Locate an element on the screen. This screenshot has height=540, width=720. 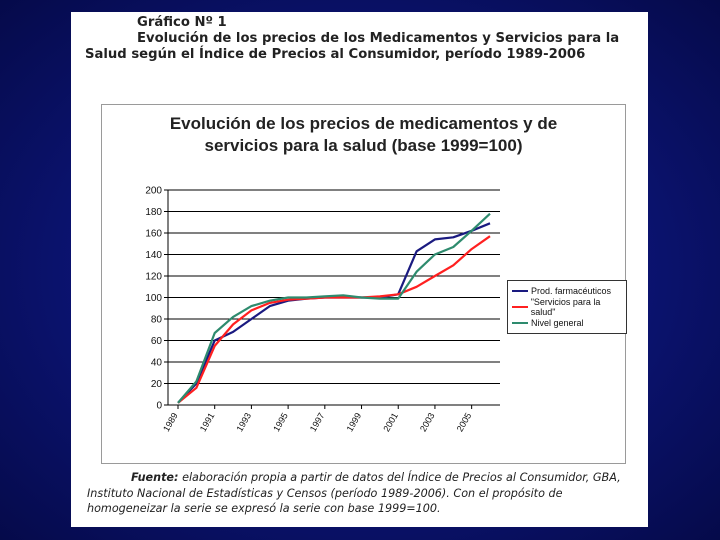
figure-number: Gráfico Nº 1 is located at coordinates (182, 22).